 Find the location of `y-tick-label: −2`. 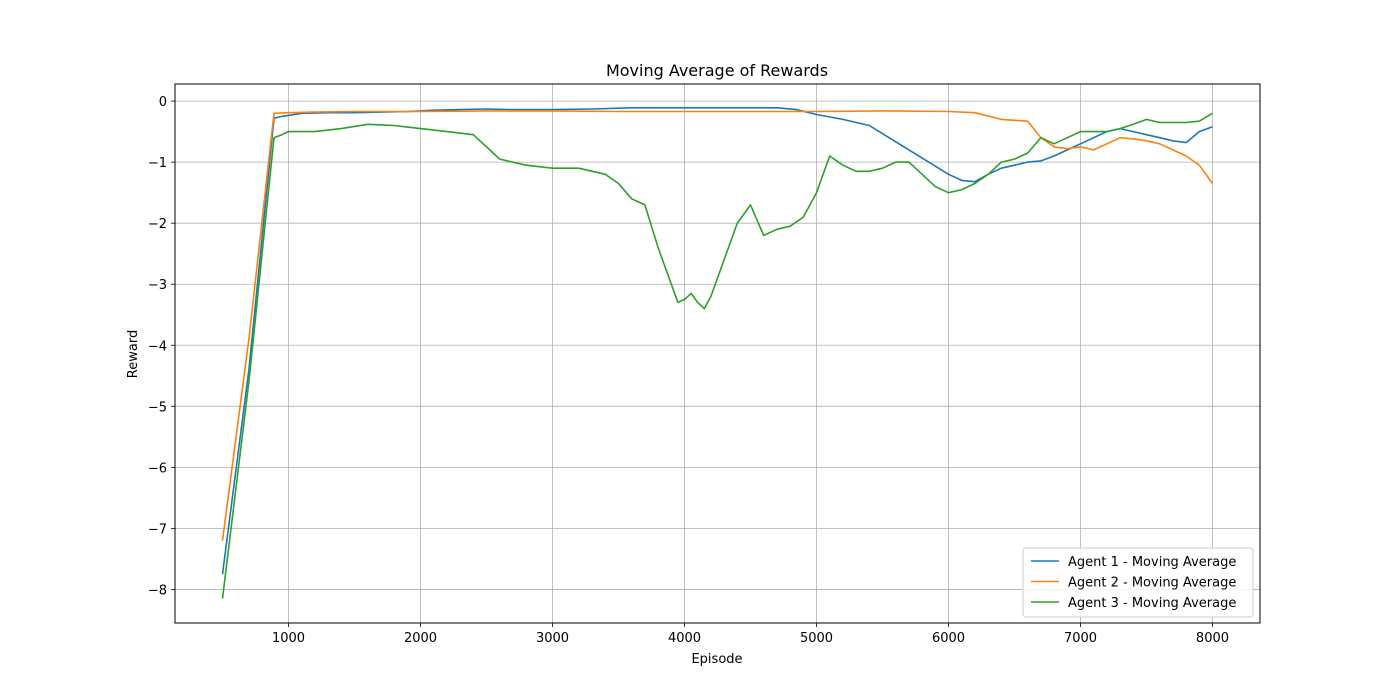

y-tick-label: −2 is located at coordinates (157, 224).